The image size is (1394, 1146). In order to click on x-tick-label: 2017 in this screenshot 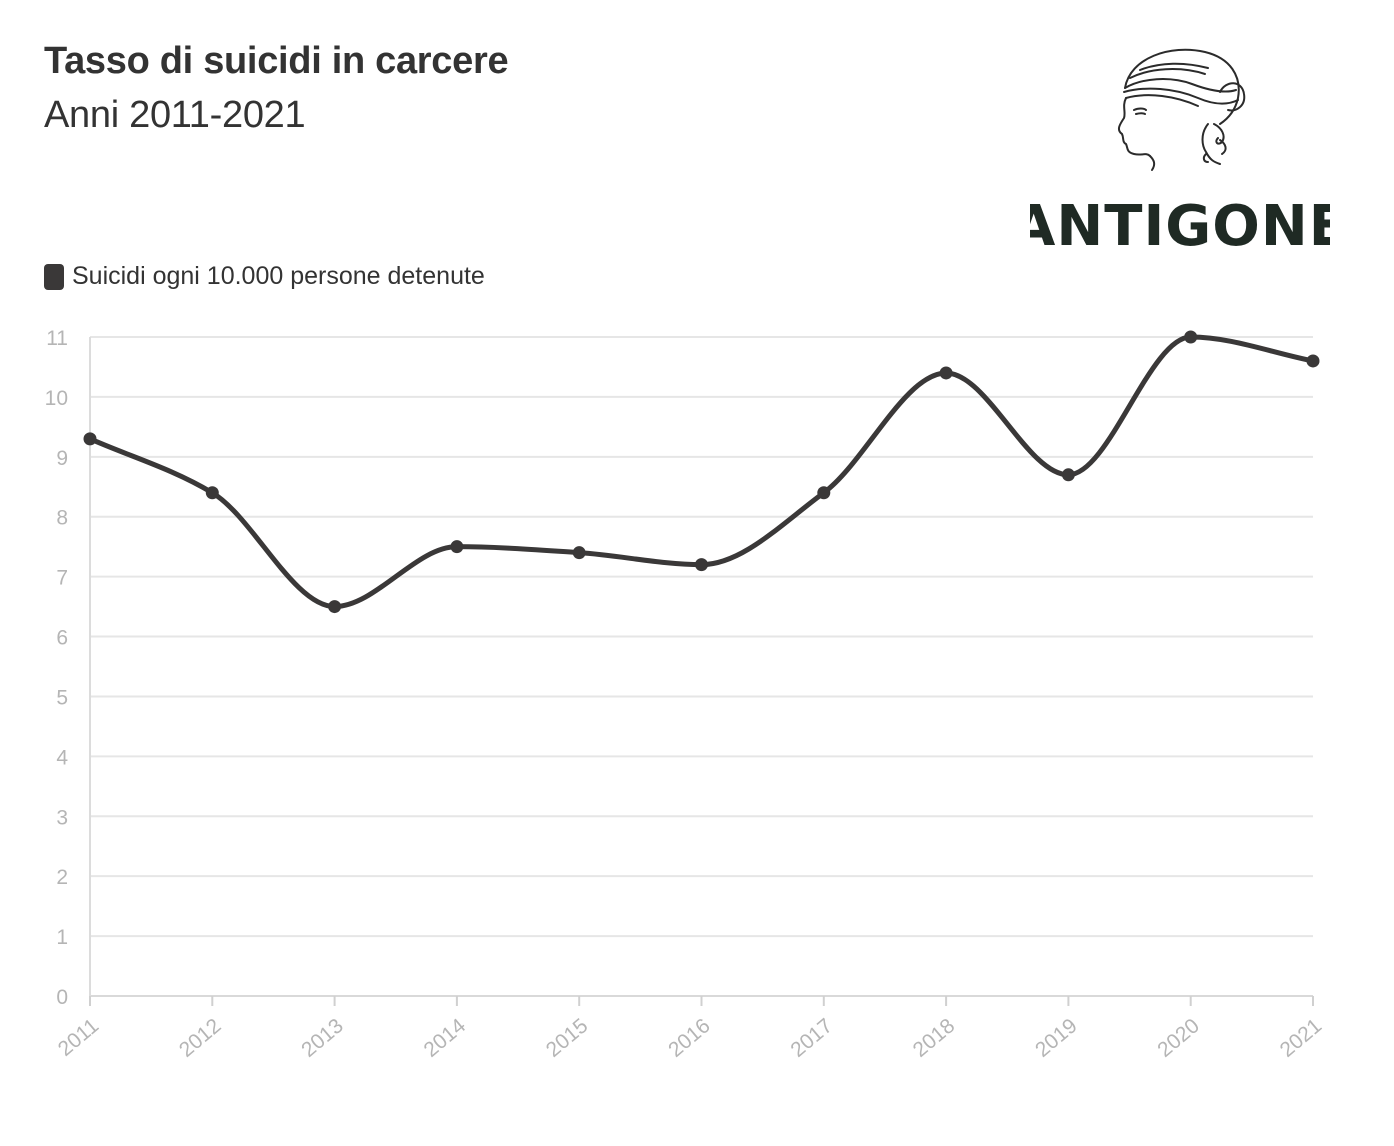, I will do `click(811, 1038)`.